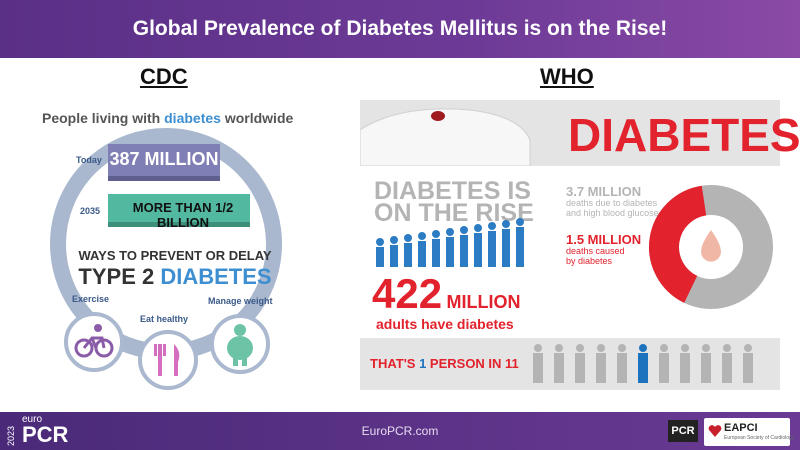 The height and width of the screenshot is (450, 800). What do you see at coordinates (164, 319) in the screenshot?
I see `tip-label-eat-healthy: Eat healthy` at bounding box center [164, 319].